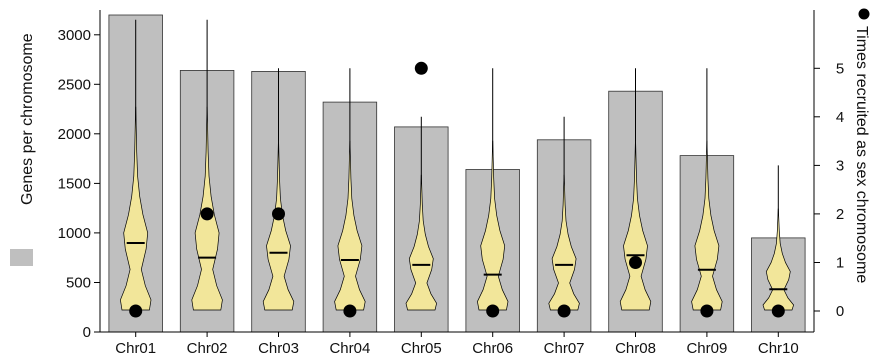 Image resolution: width=877 pixels, height=359 pixels. What do you see at coordinates (350, 225) in the screenshot?
I see `violin-chr04` at bounding box center [350, 225].